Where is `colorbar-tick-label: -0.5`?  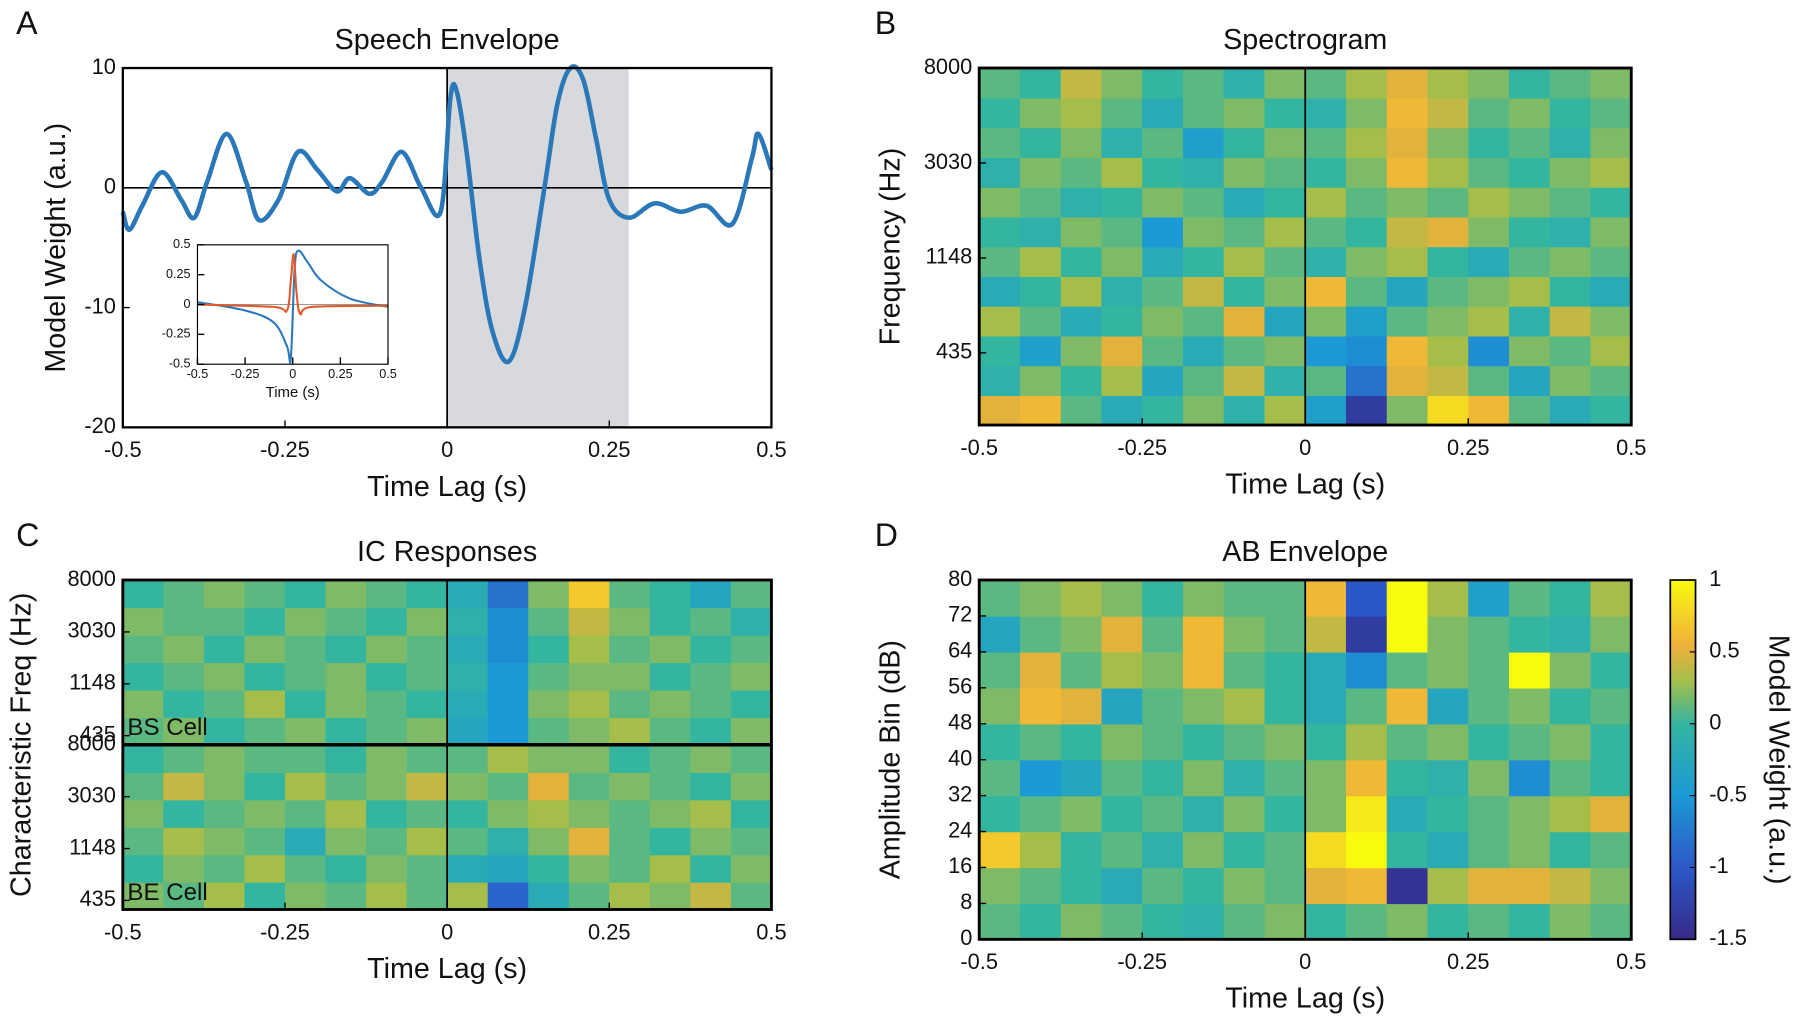
colorbar-tick-label: -0.5 is located at coordinates (1728, 793).